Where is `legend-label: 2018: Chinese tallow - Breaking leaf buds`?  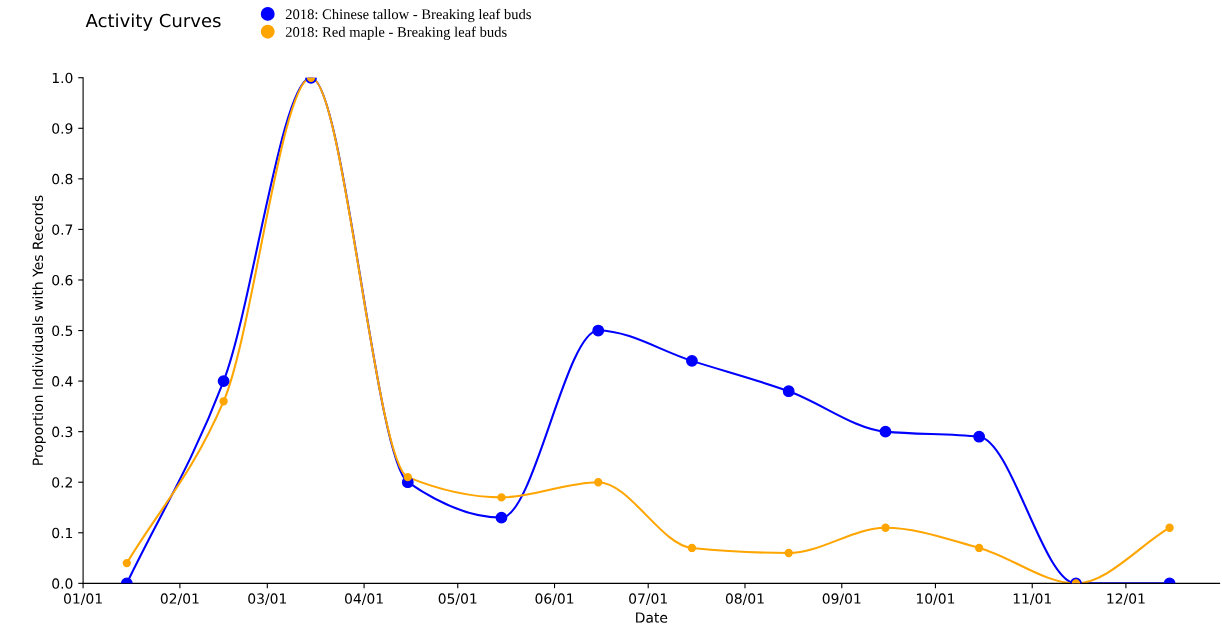
legend-label: 2018: Chinese tallow - Breaking leaf buds is located at coordinates (408, 15).